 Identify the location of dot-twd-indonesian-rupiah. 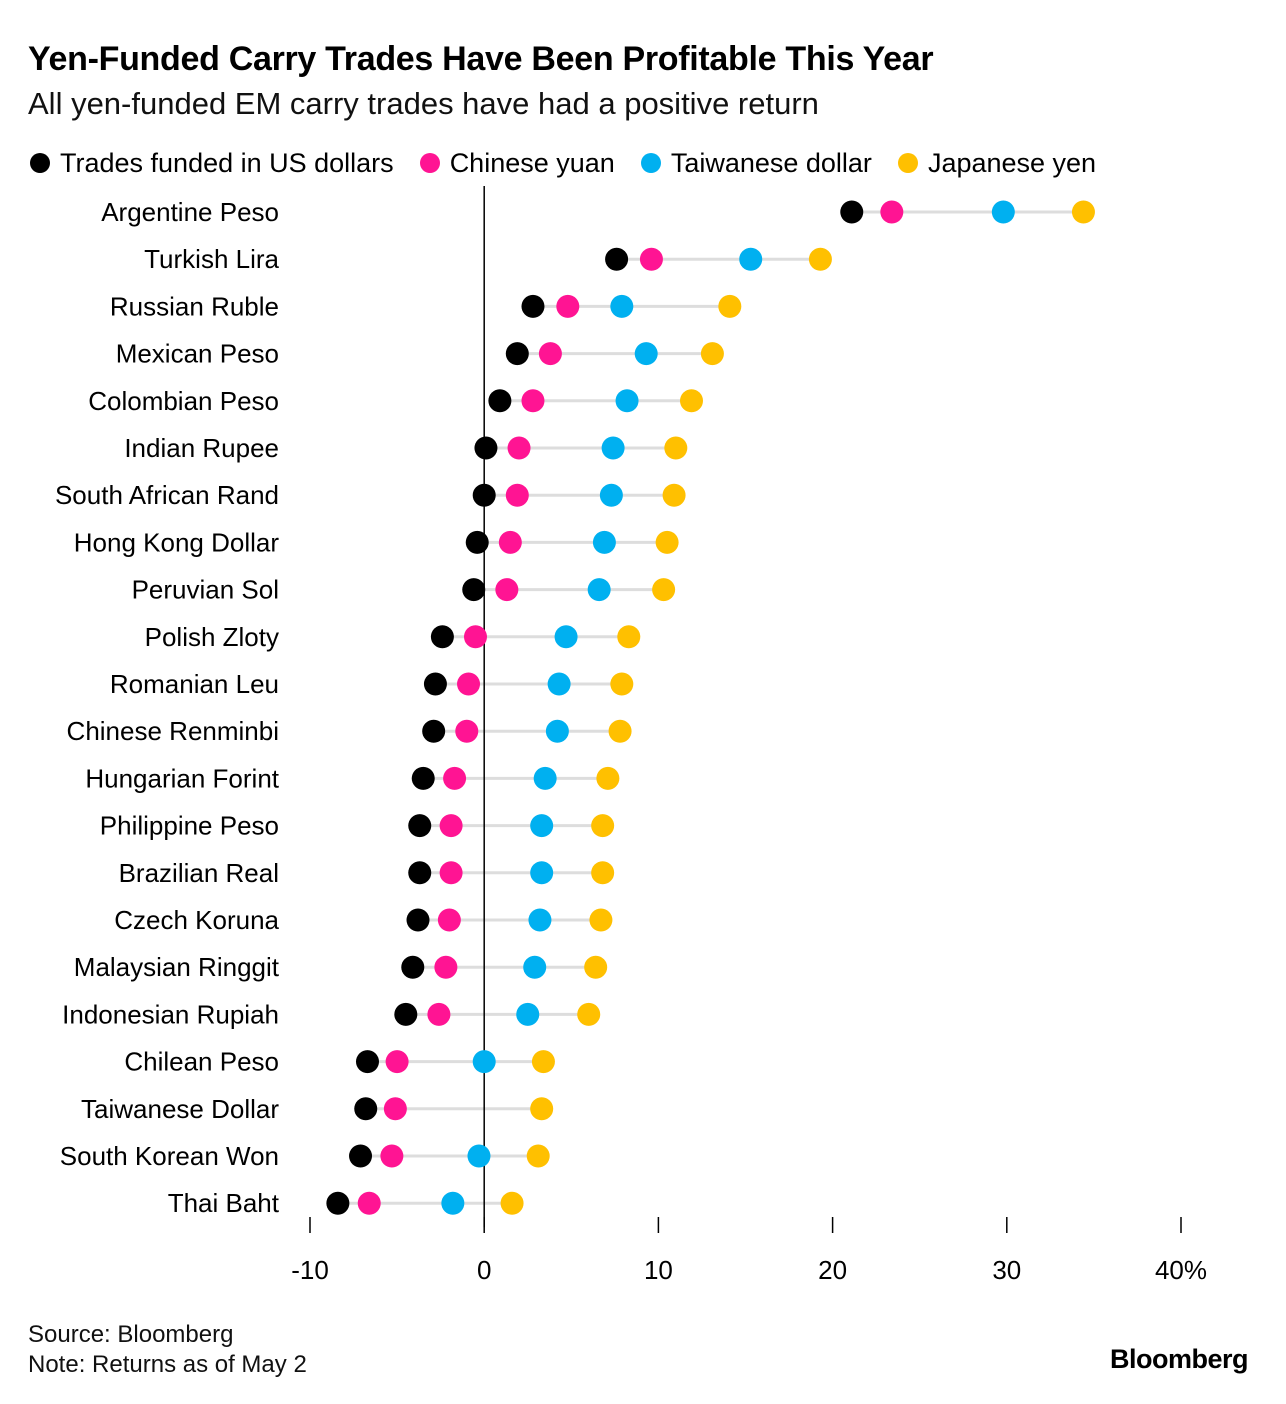
(528, 1014).